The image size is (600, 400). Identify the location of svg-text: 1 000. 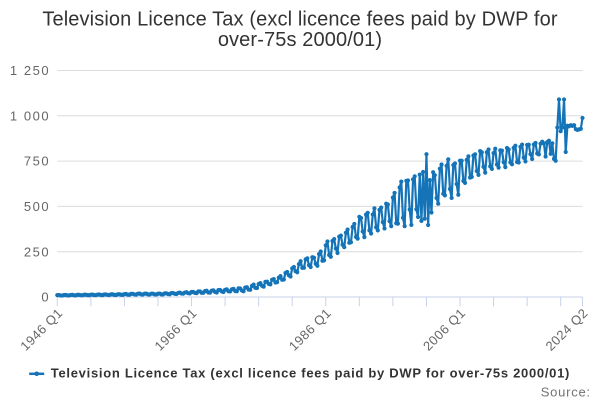
(30, 115).